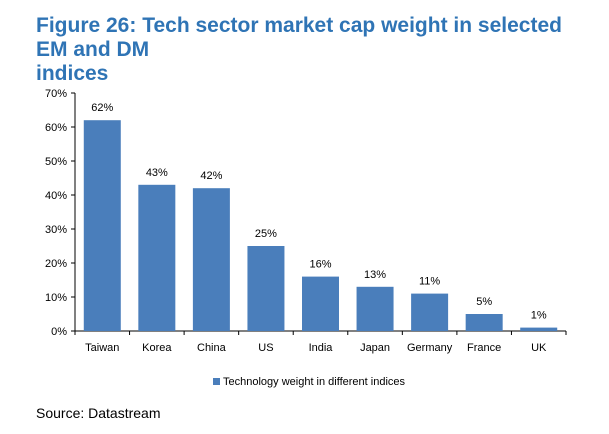  Describe the element at coordinates (539, 348) in the screenshot. I see `x-tick-label: UK` at that location.